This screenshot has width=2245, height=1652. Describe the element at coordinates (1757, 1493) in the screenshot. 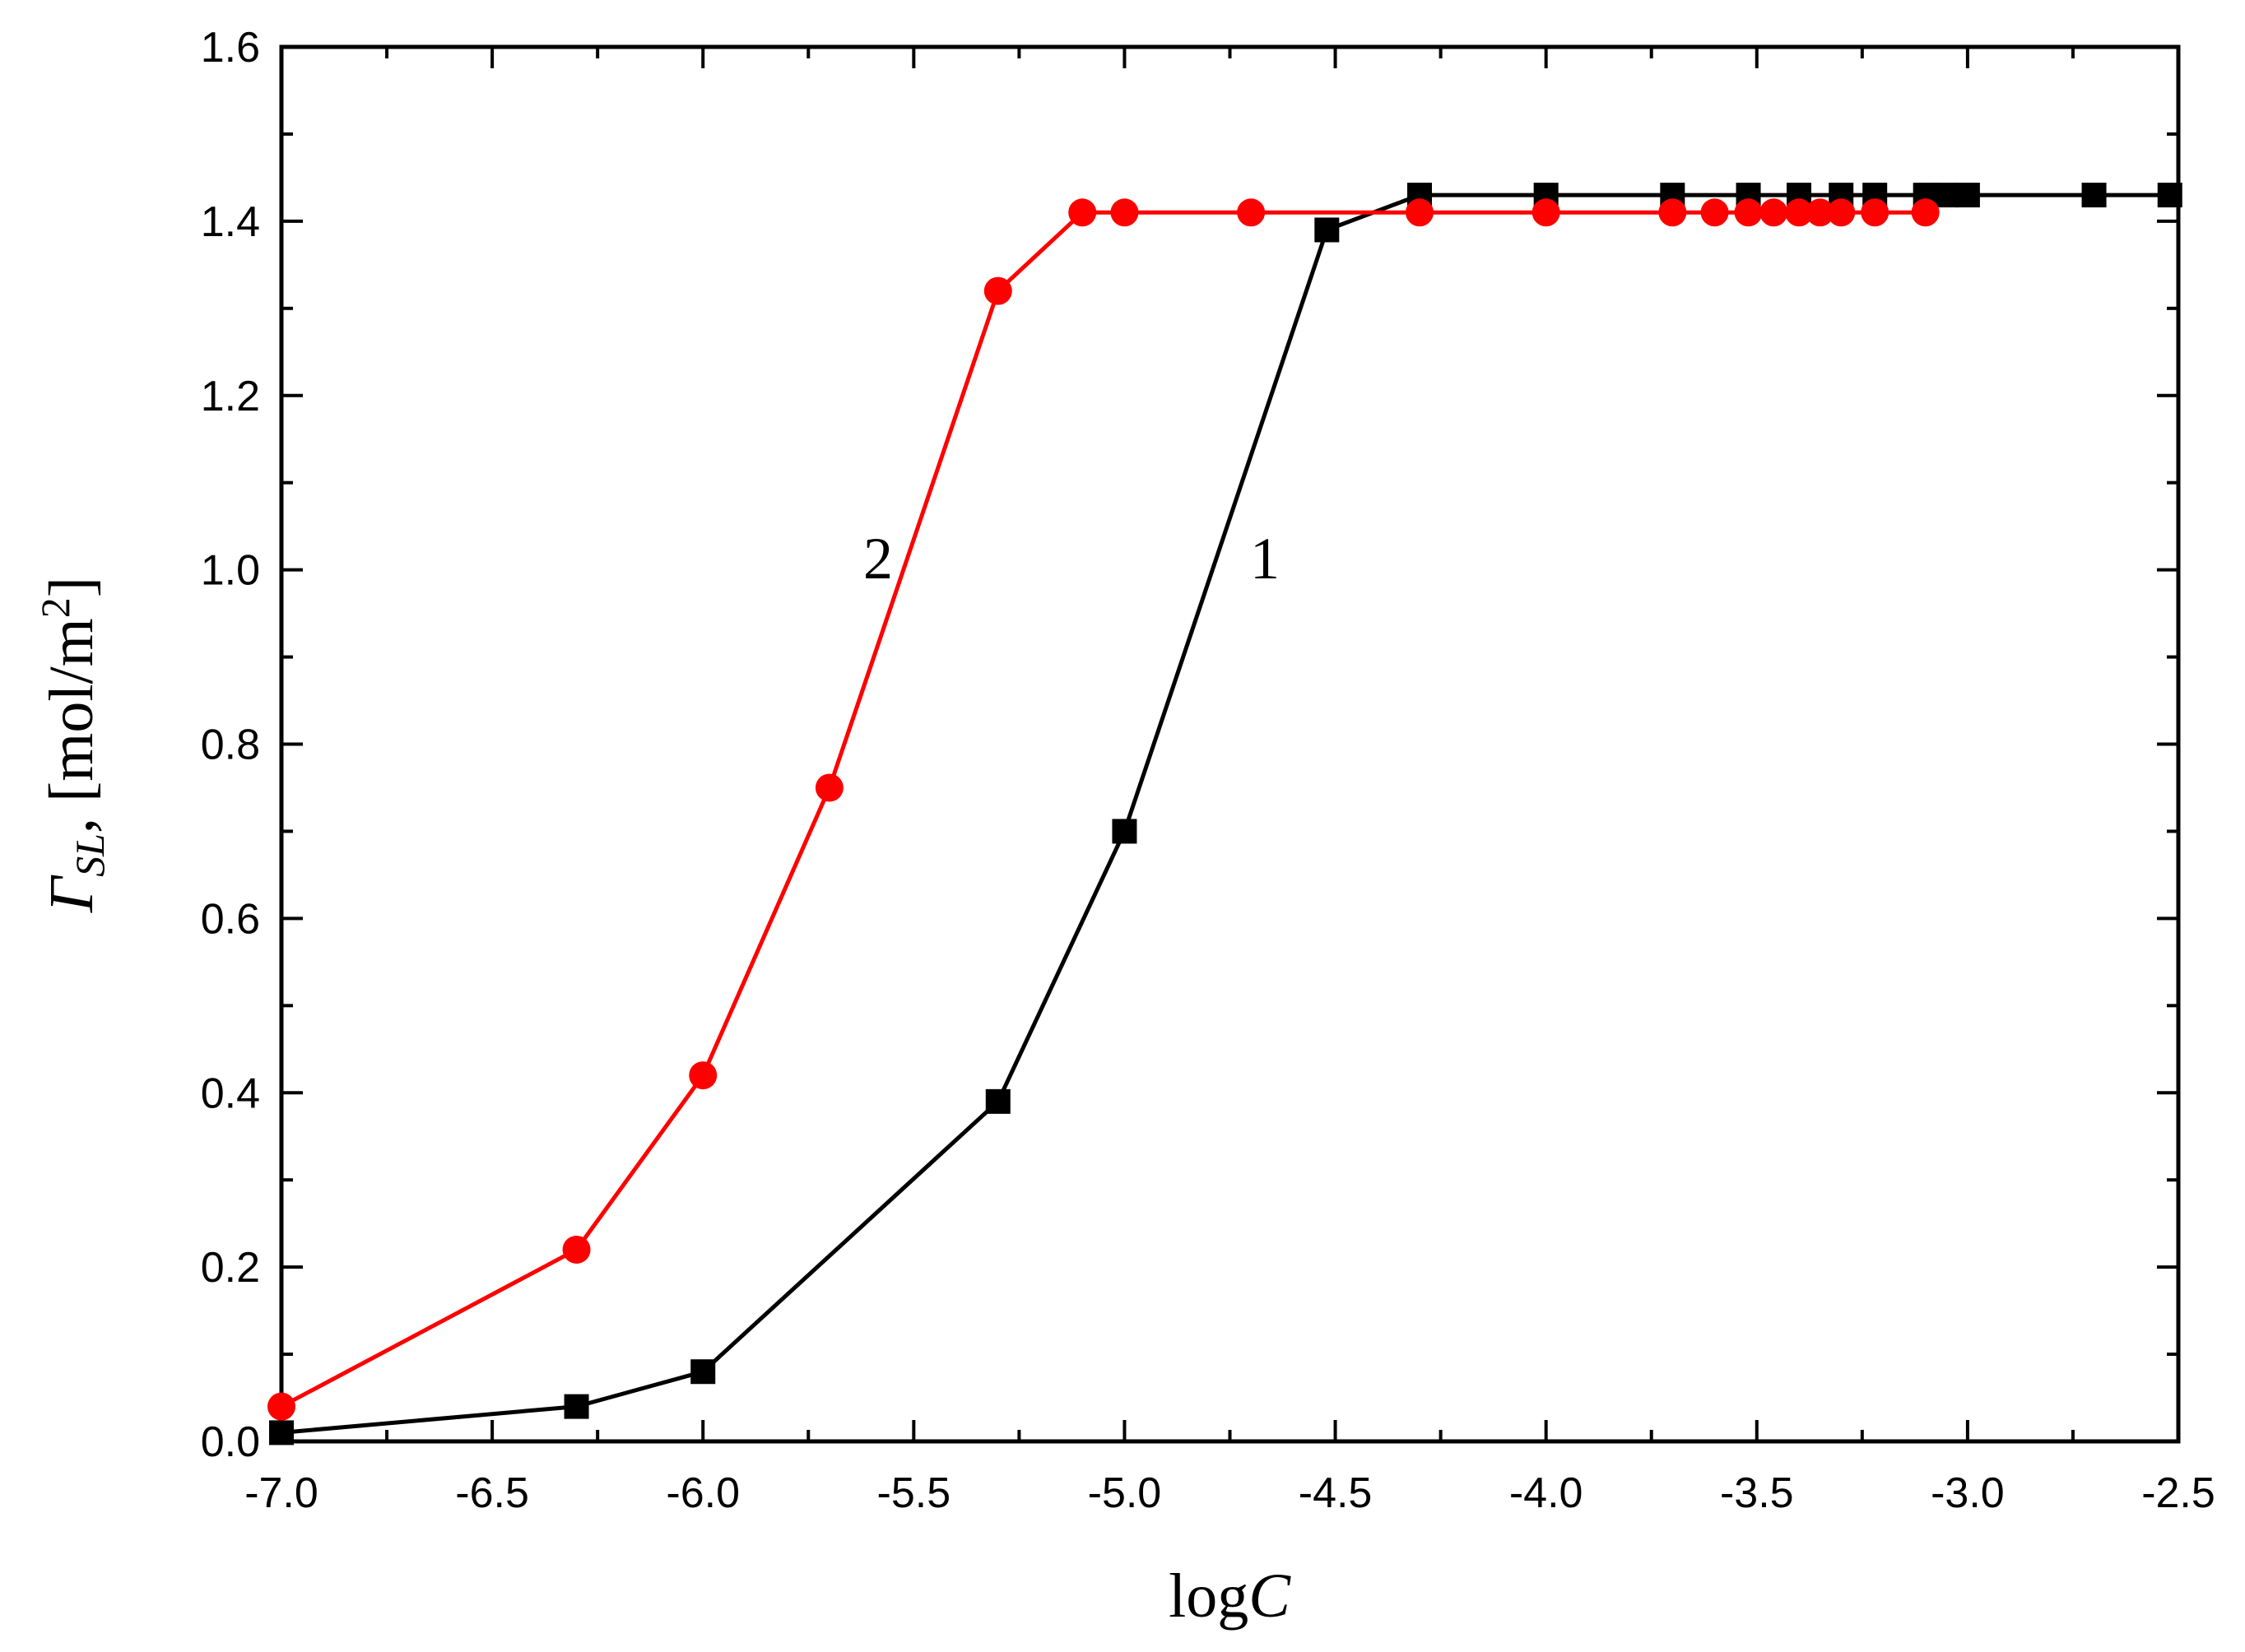

I see `x-tick-label: -3.5` at that location.